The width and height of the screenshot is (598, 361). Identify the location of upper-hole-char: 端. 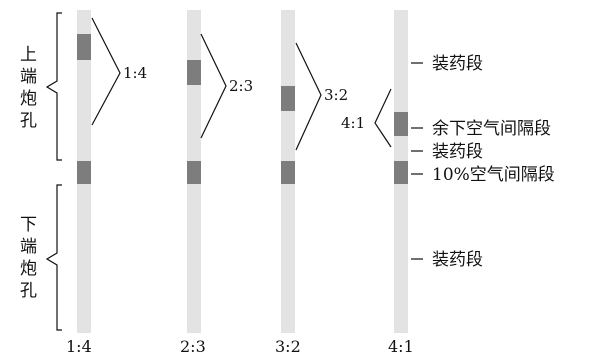
(28, 77).